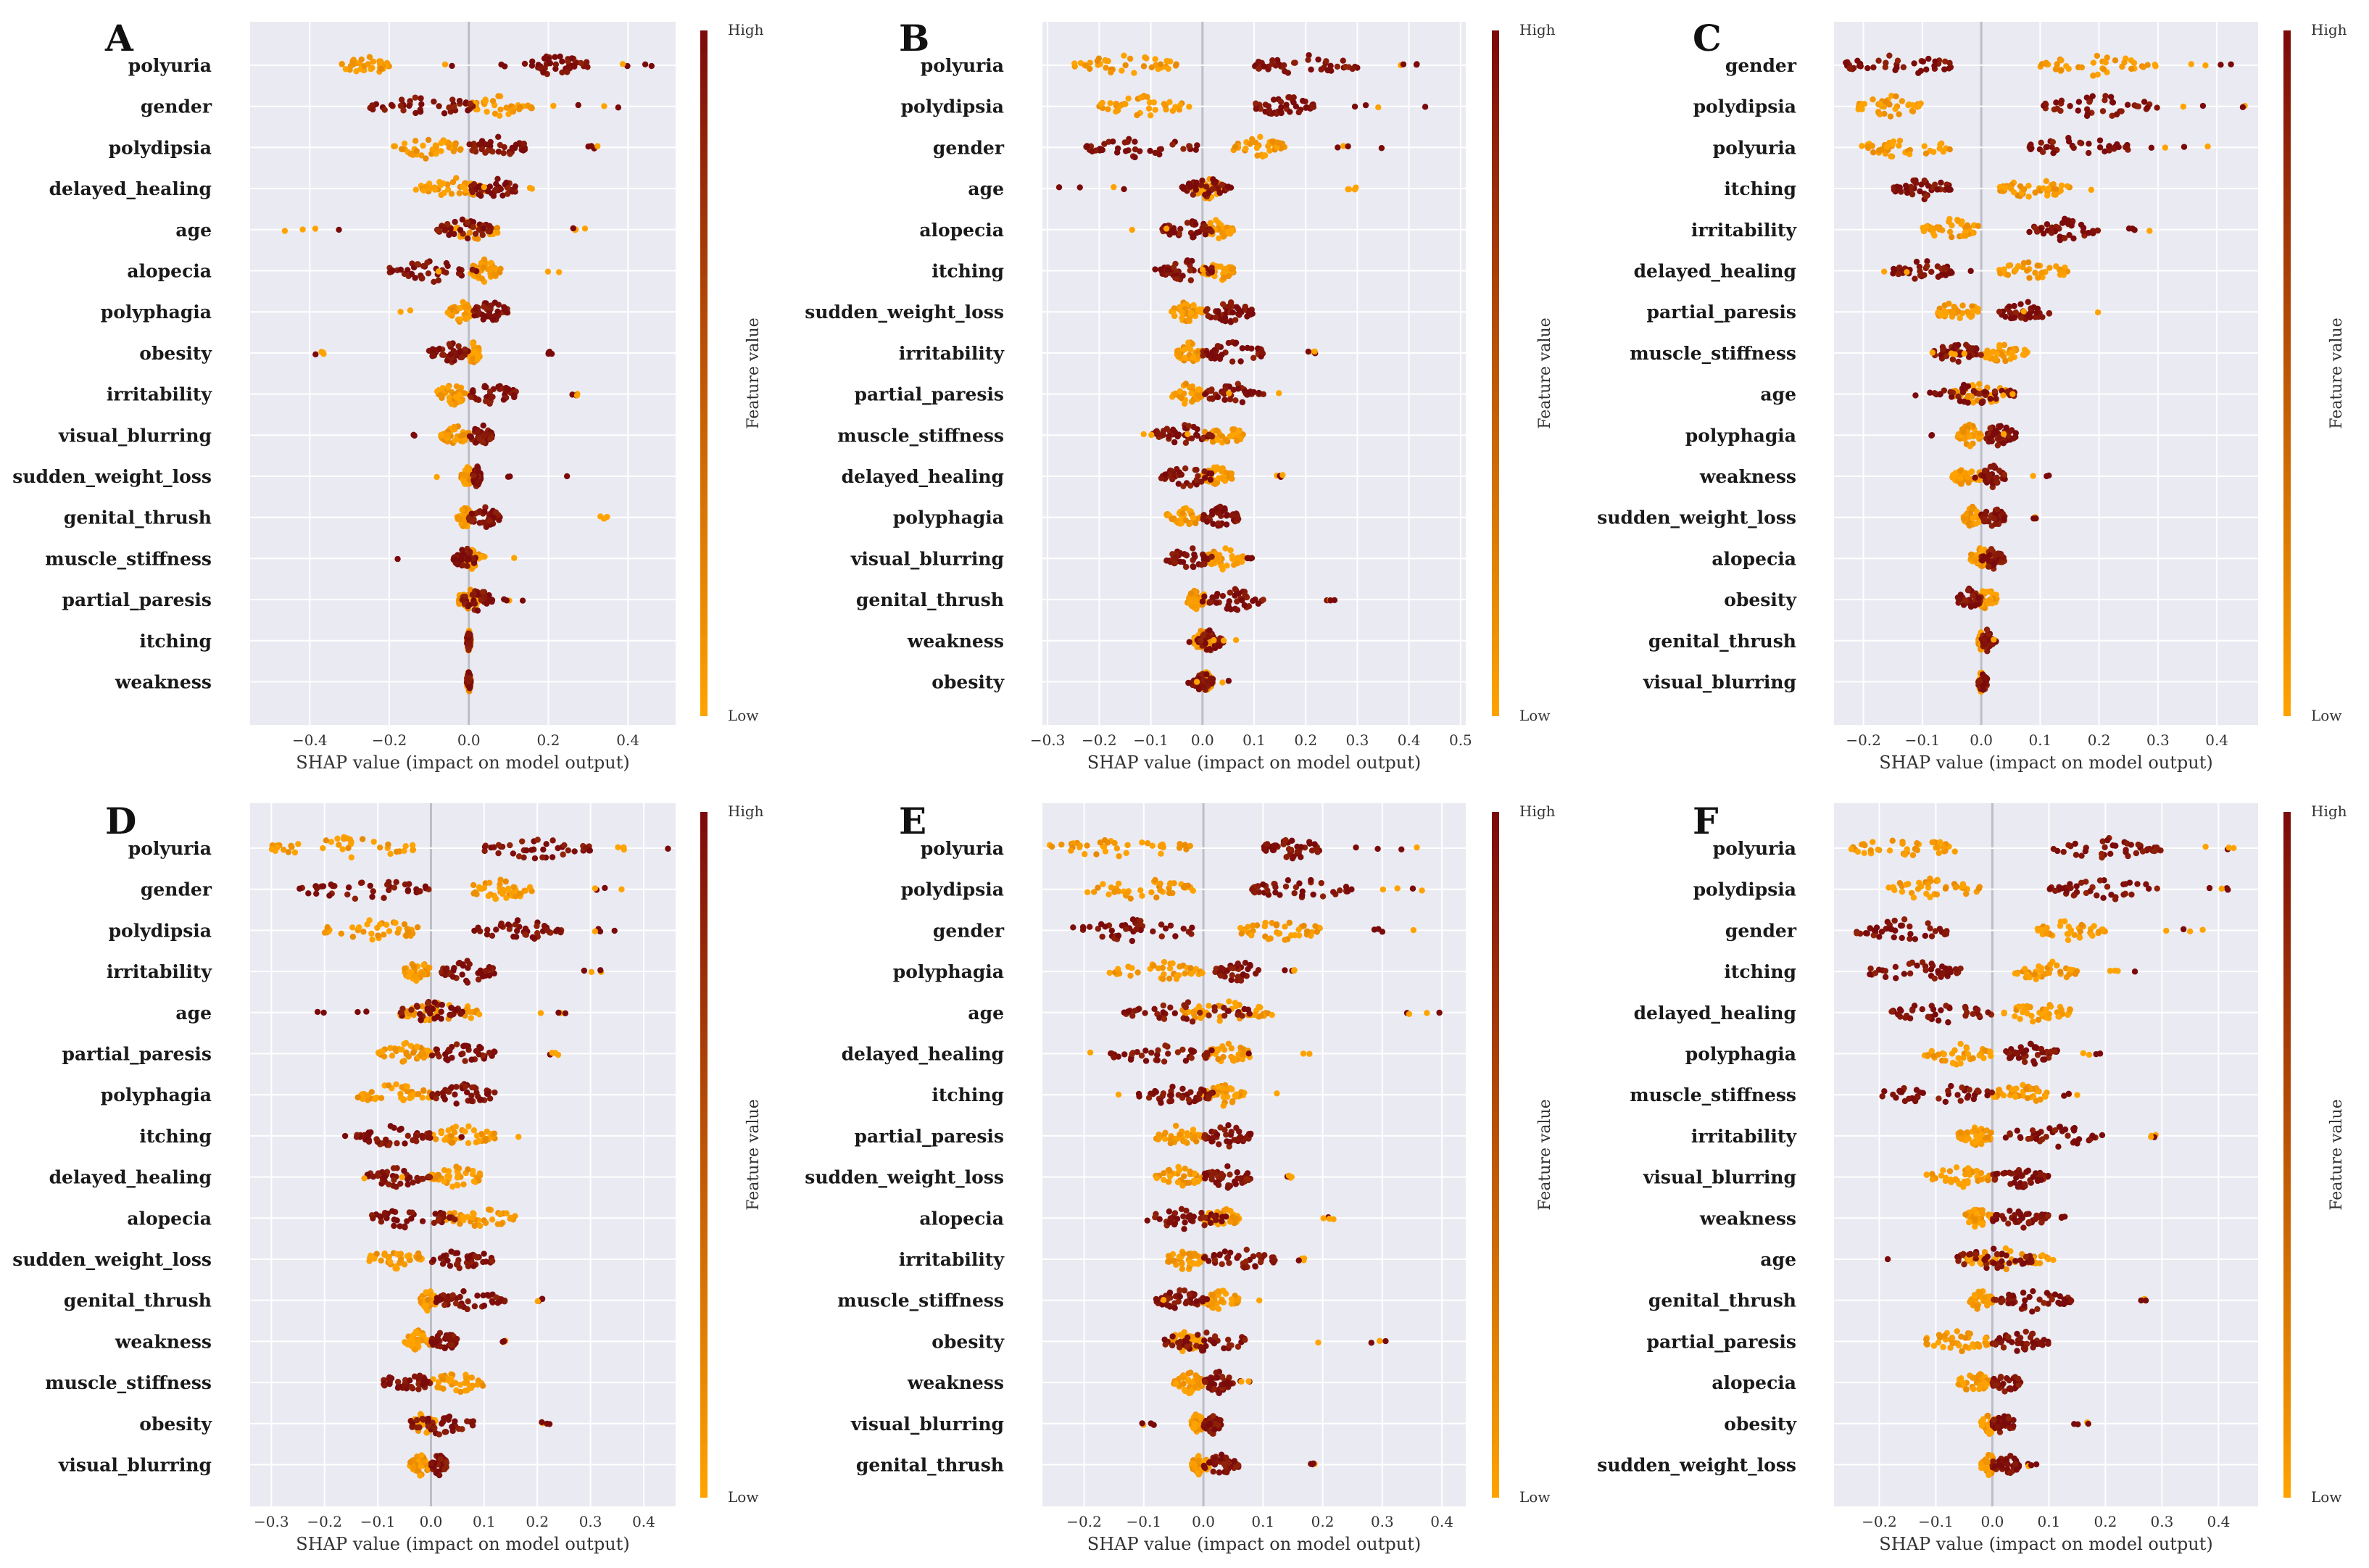 This screenshot has width=2369, height=1568. I want to click on x-tick-label: 0.3, so click(1357, 740).